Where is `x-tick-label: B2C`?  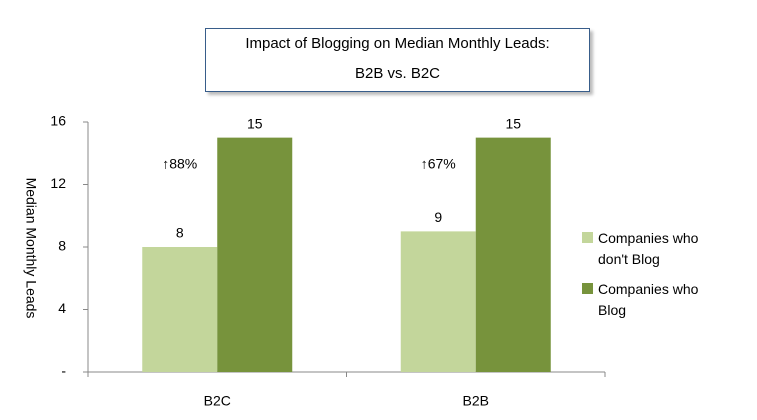 x-tick-label: B2C is located at coordinates (217, 401).